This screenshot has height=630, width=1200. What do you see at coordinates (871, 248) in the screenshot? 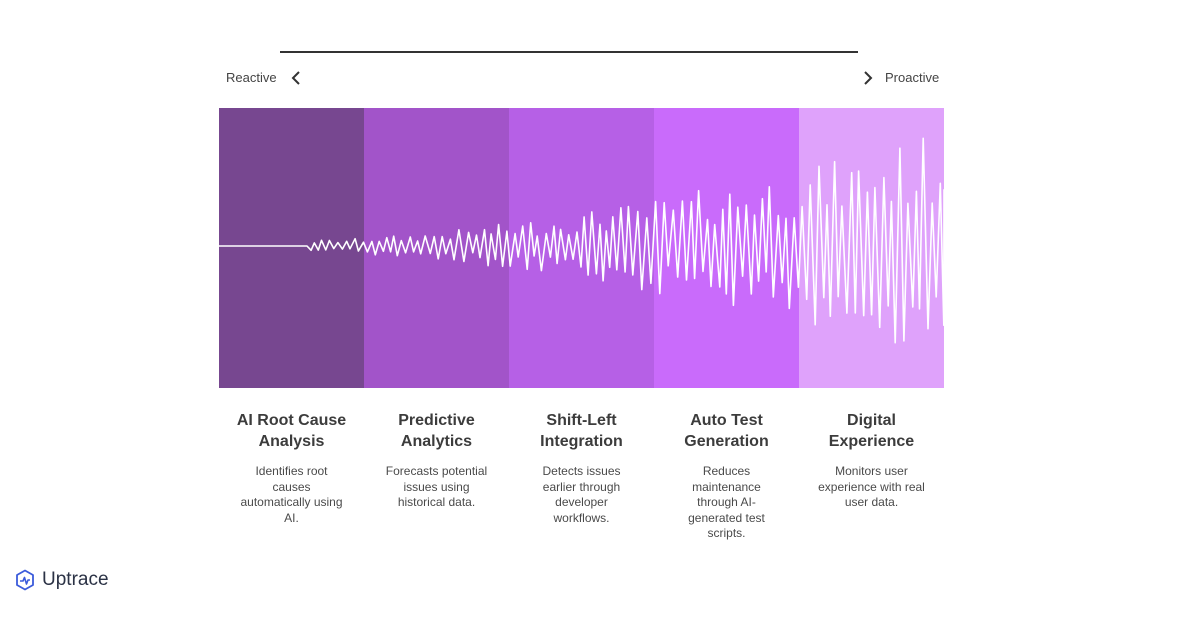
I see `stage-band-digital-experience` at bounding box center [871, 248].